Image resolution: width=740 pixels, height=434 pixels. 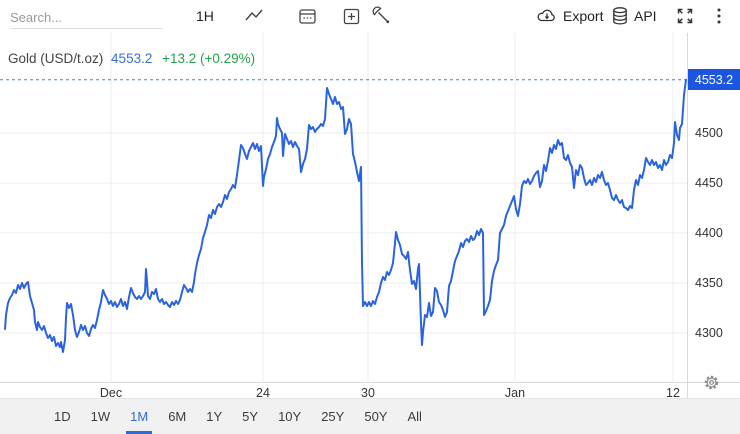 What do you see at coordinates (62, 416) in the screenshot?
I see `timeframe-1d: 1D` at bounding box center [62, 416].